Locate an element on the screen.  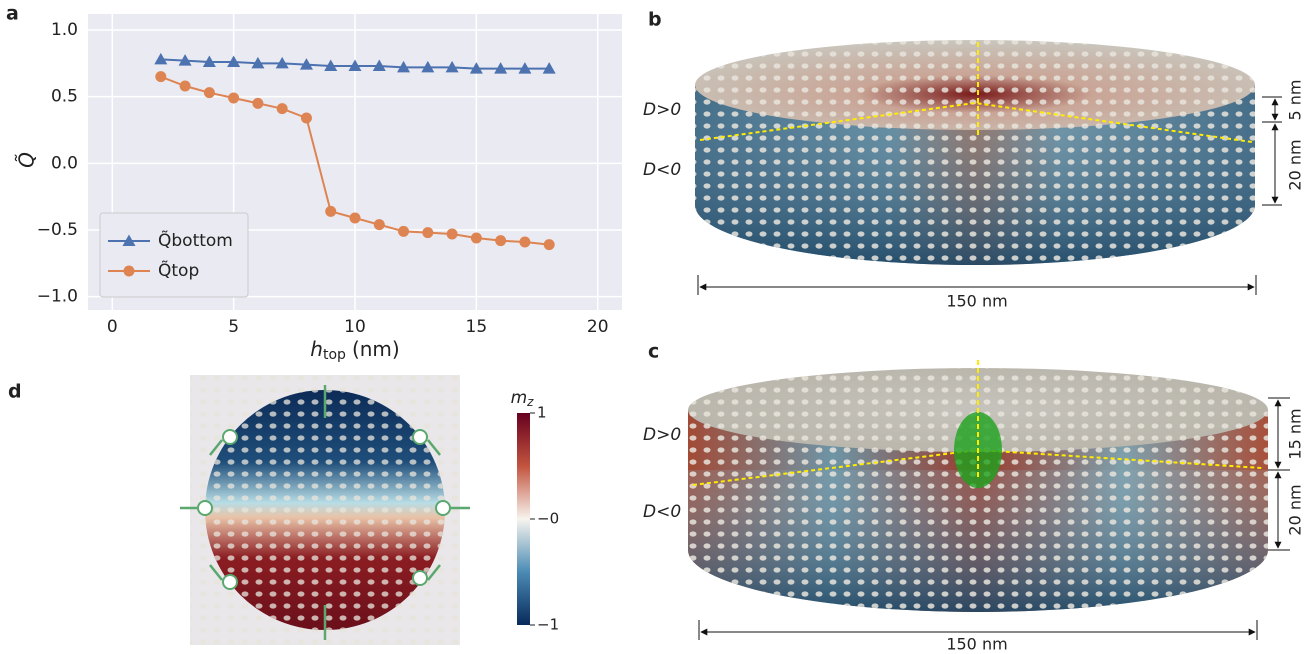
y-tick-label: 0.0 is located at coordinates (64, 163).